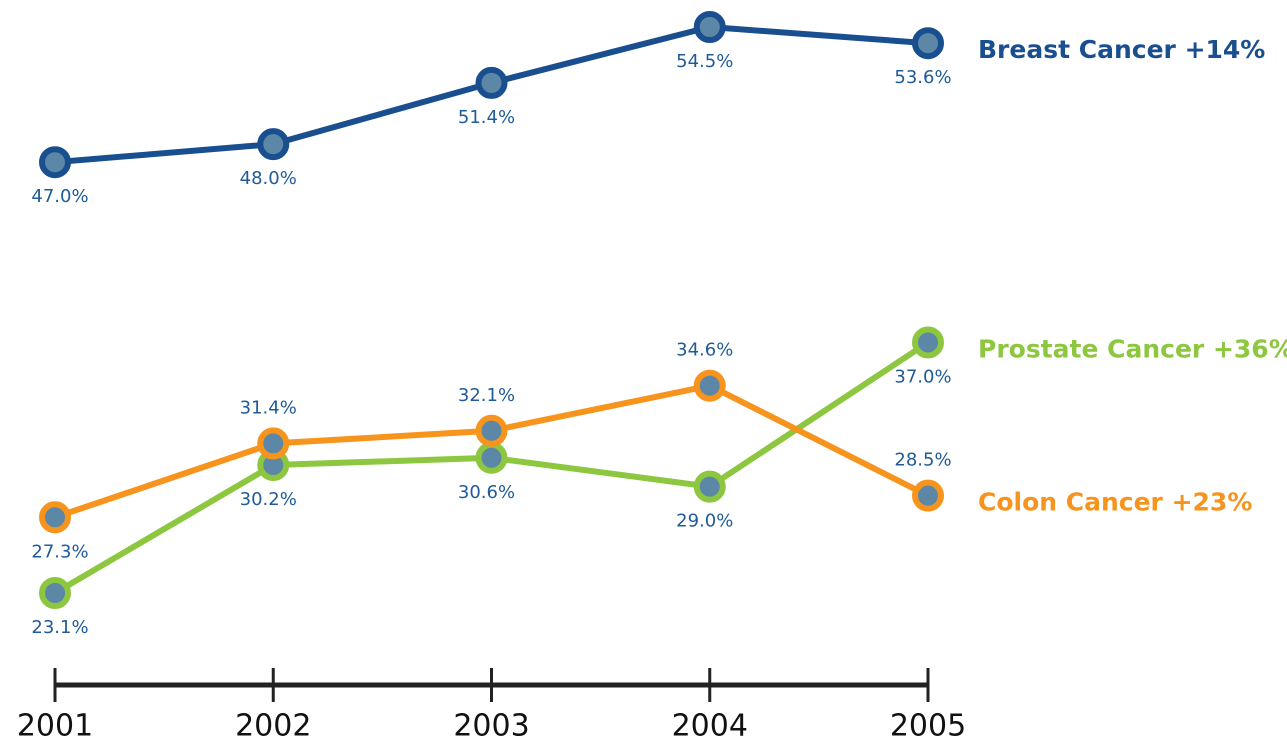 This screenshot has height=746, width=1287. What do you see at coordinates (268, 178) in the screenshot?
I see `value-label: 48.0%` at bounding box center [268, 178].